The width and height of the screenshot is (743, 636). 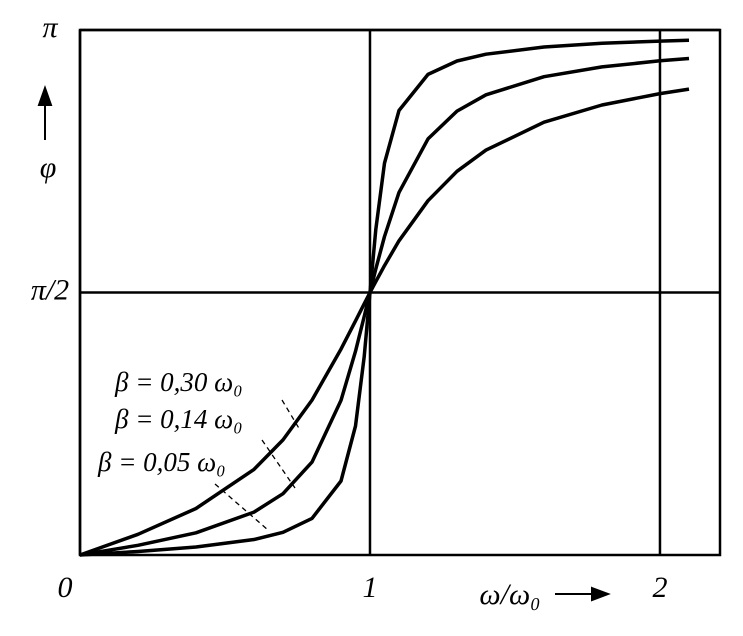 I want to click on series-label: β = 0,05 ω₀, so click(x=161, y=462).